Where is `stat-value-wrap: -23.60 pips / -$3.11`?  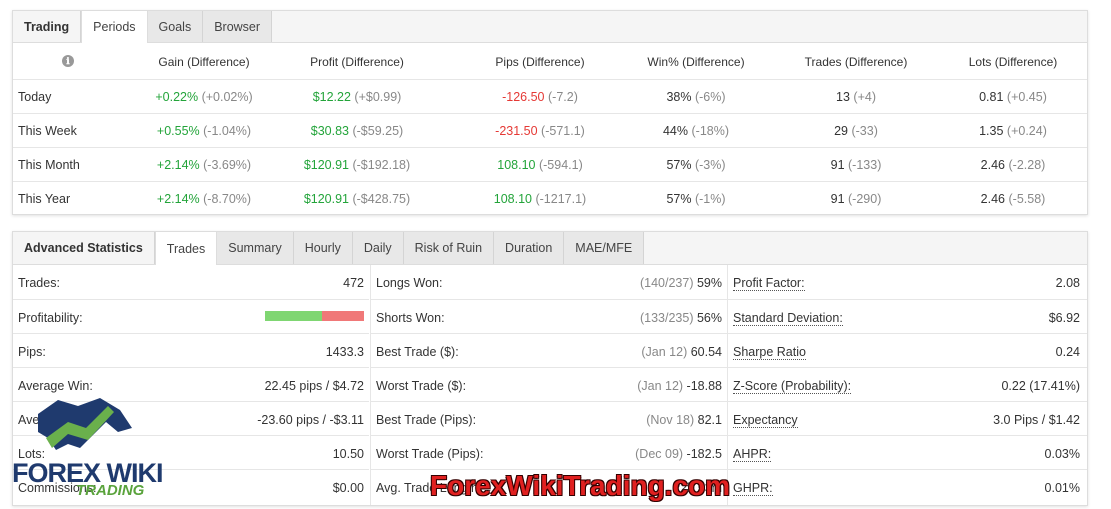 stat-value-wrap: -23.60 pips / -$3.11 is located at coordinates (310, 420).